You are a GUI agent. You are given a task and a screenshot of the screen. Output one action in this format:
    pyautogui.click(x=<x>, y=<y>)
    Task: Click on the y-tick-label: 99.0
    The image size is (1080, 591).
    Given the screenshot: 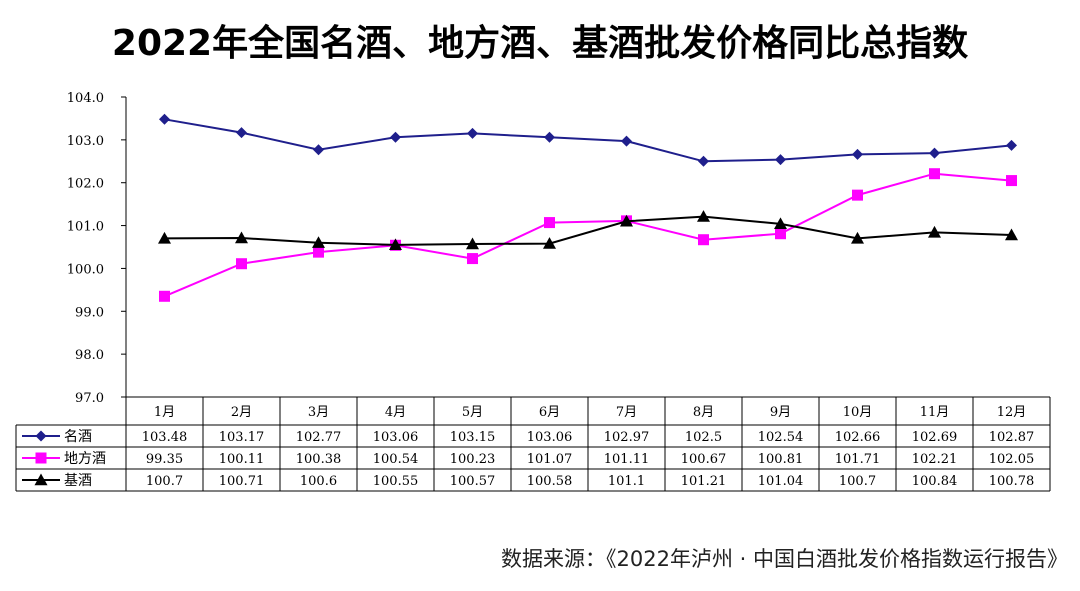 What is the action you would take?
    pyautogui.click(x=89, y=312)
    